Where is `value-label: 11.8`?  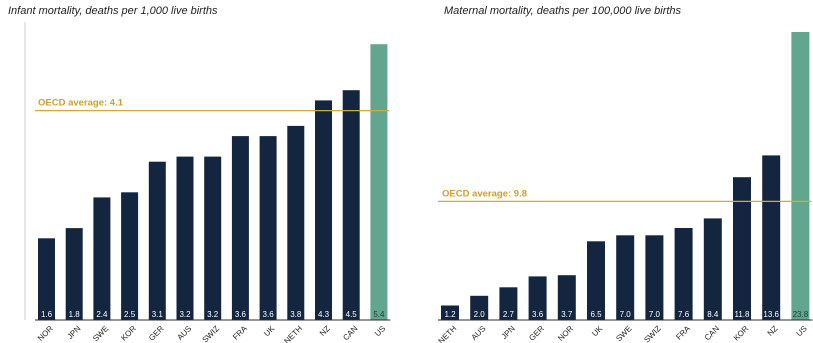 value-label: 11.8 is located at coordinates (743, 314).